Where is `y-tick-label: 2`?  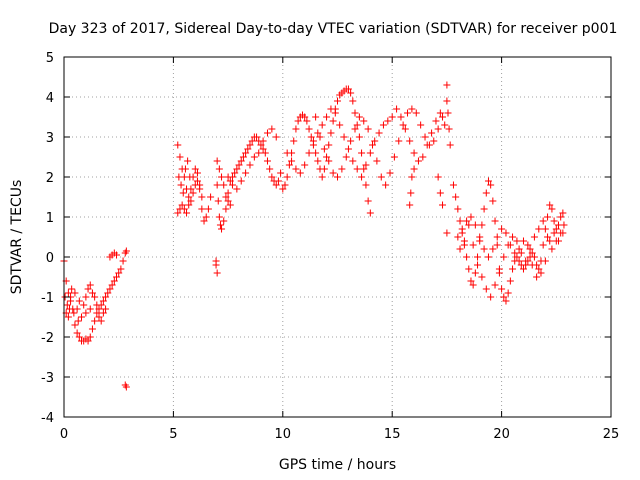 y-tick-label: 2 is located at coordinates (50, 178).